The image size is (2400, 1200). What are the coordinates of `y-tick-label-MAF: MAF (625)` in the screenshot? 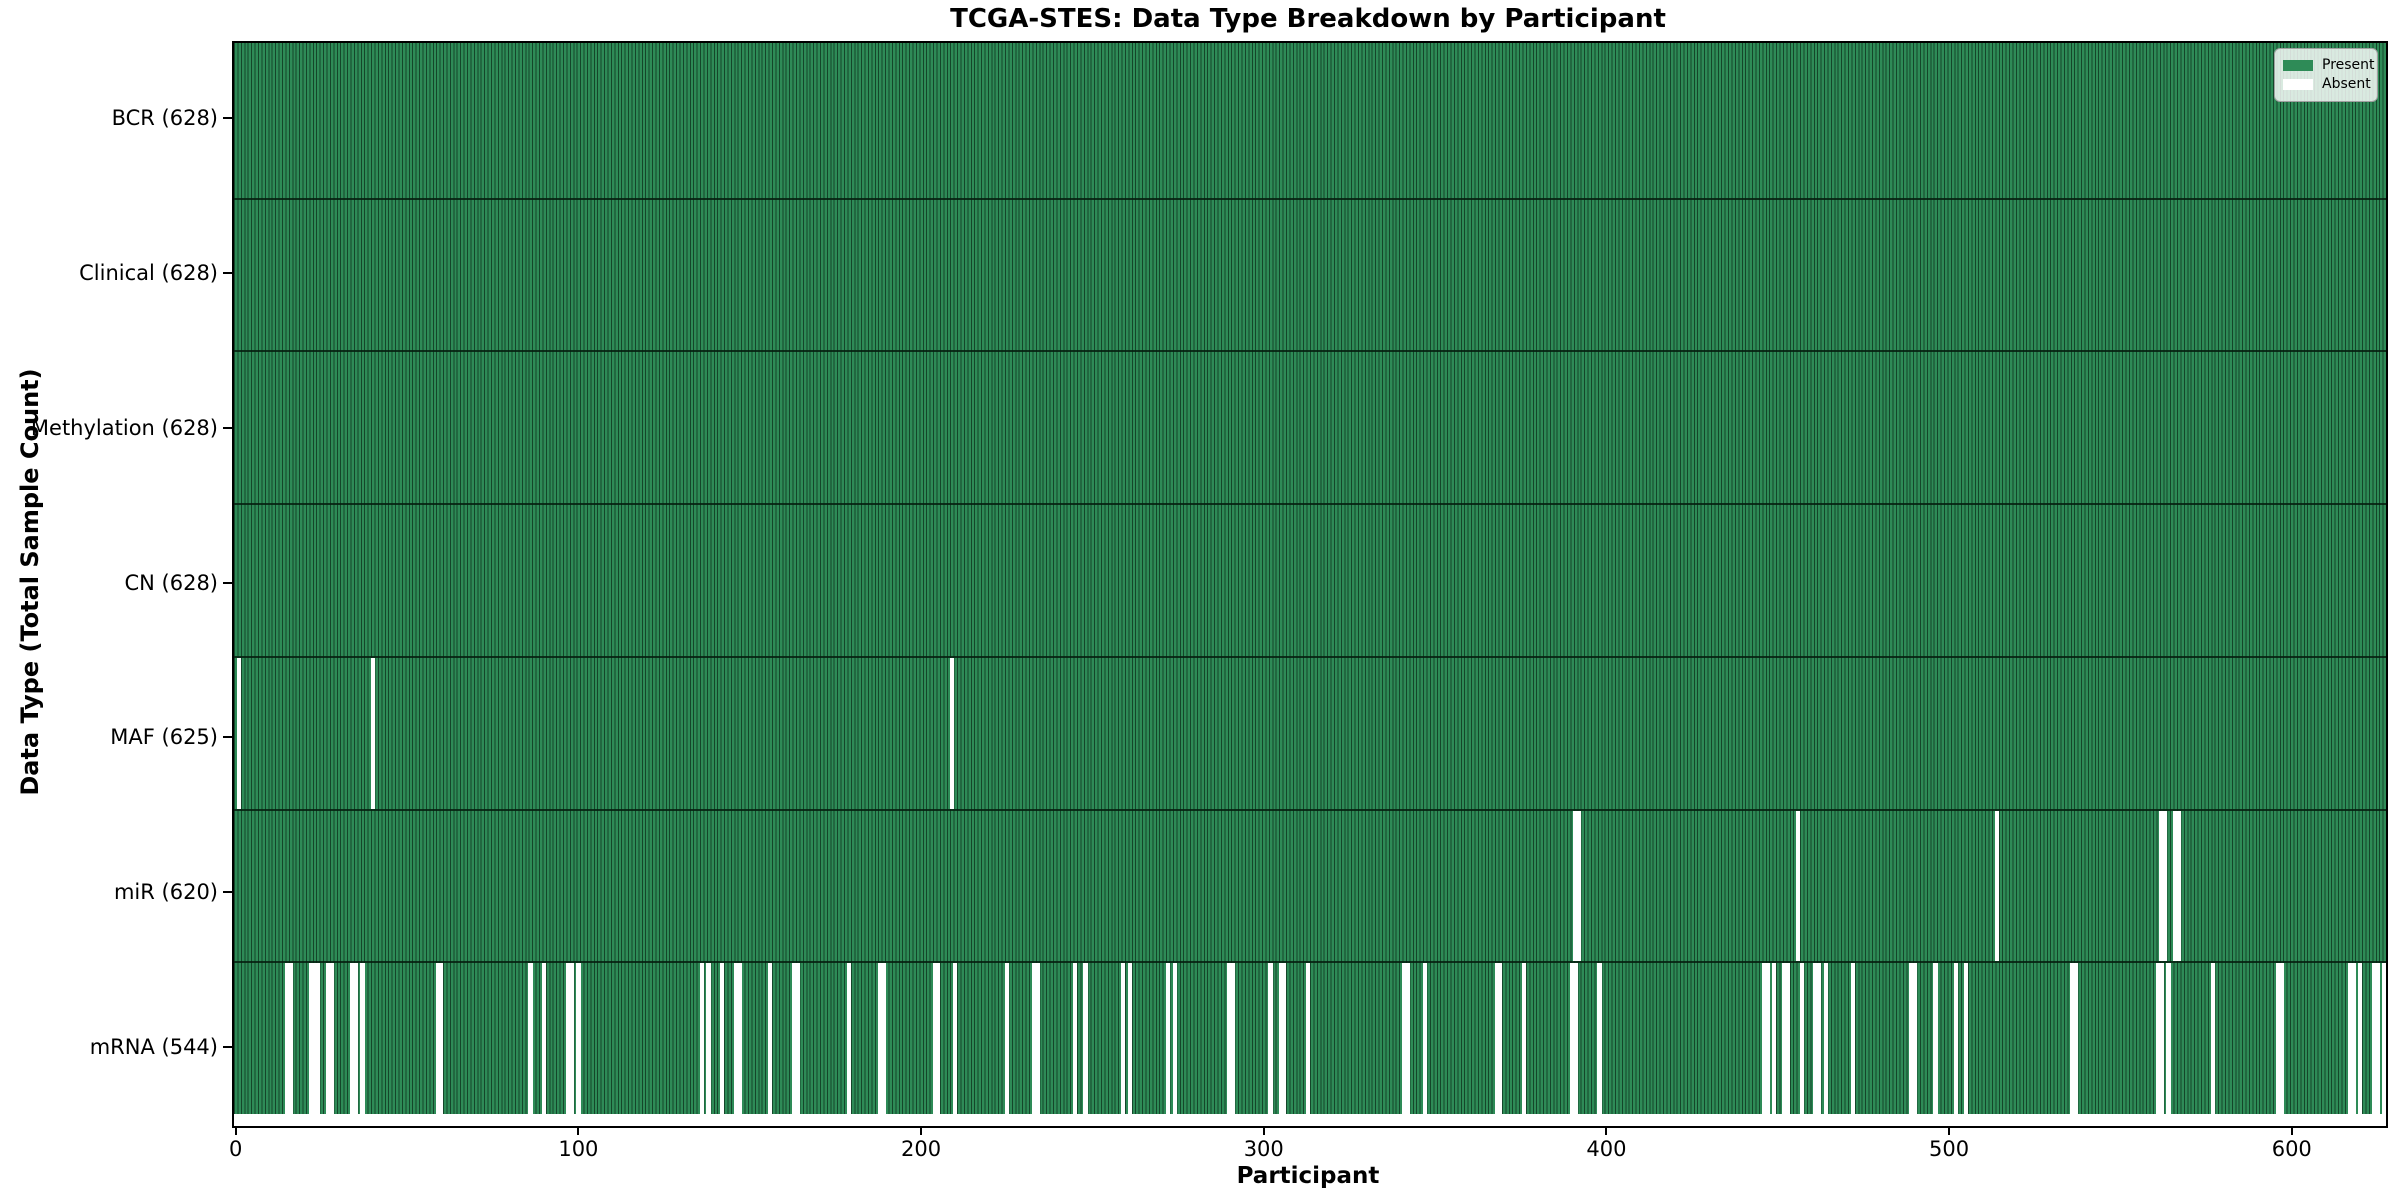 It's located at (164, 737).